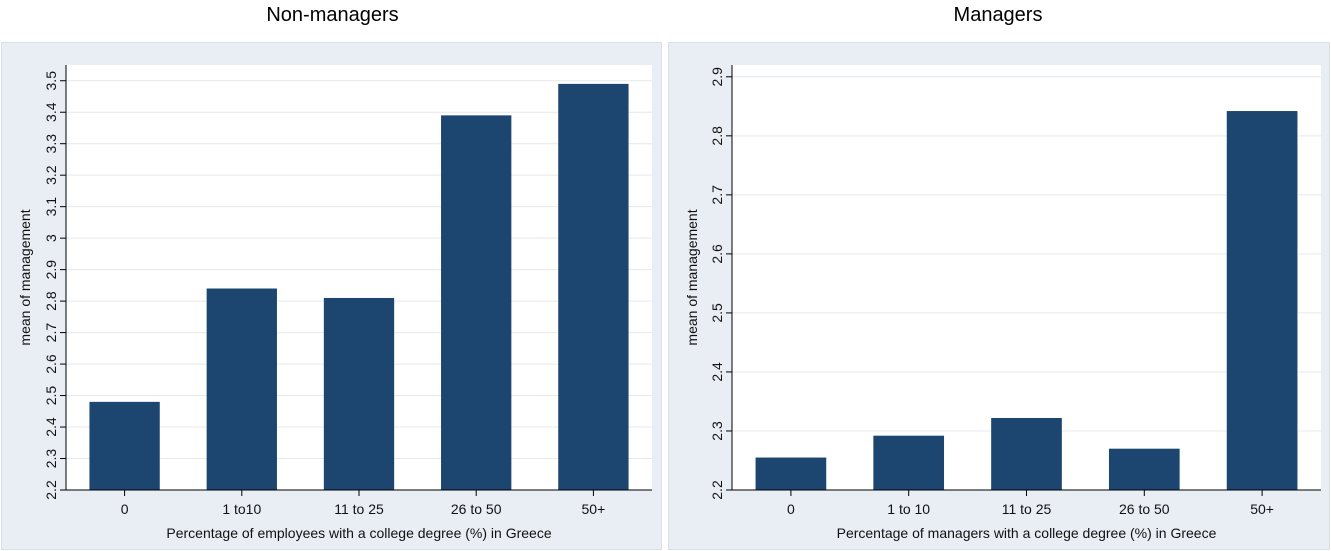  Describe the element at coordinates (51, 81) in the screenshot. I see `y-tick-label: 3.5` at that location.